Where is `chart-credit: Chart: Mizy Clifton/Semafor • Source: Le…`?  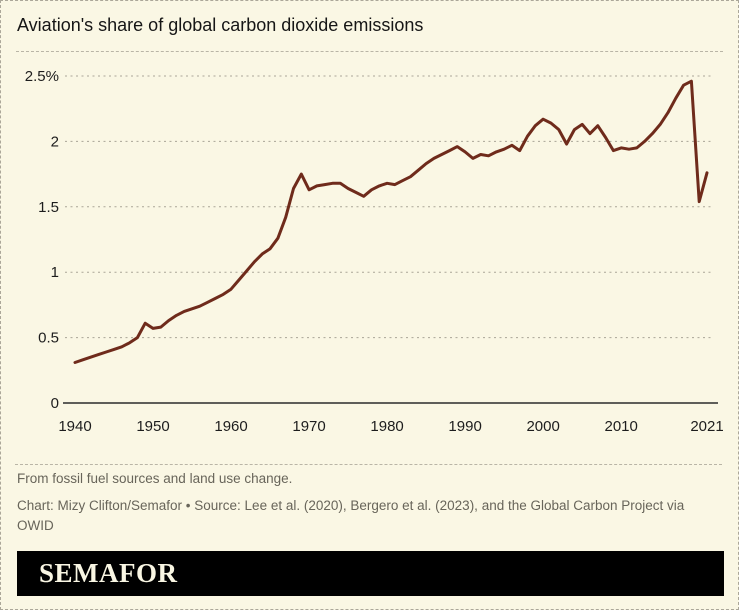 chart-credit: Chart: Mizy Clifton/Semafor • Source: Le… is located at coordinates (351, 515).